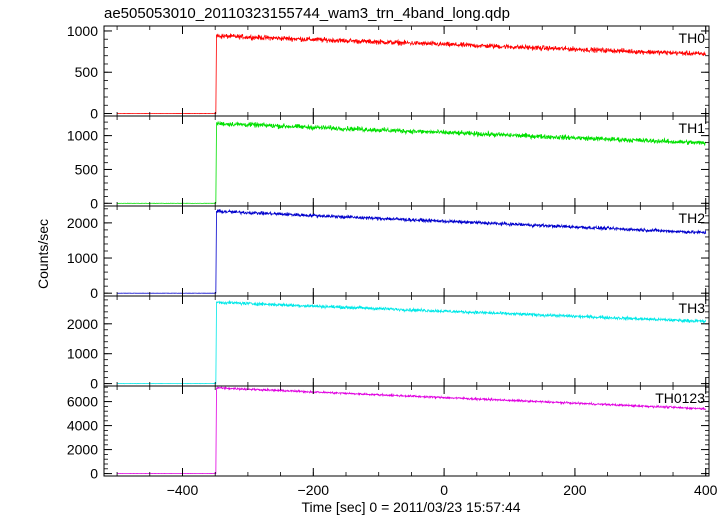 The image size is (723, 516). Describe the element at coordinates (410, 507) in the screenshot. I see `x-axis-label: Time [sec] 0 = 2011/03/23 15:57:44` at that location.